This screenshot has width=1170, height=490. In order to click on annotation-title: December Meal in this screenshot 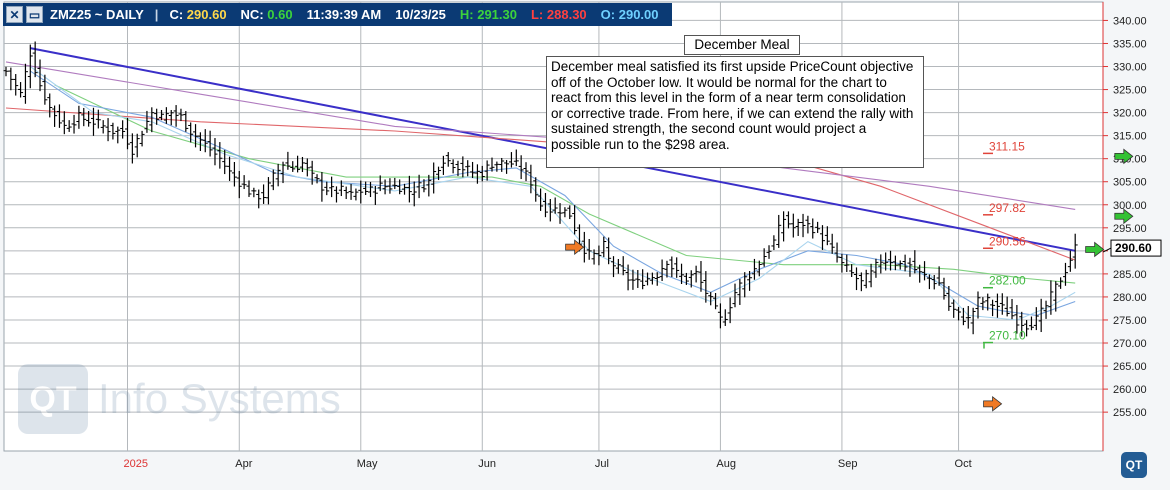, I will do `click(742, 45)`.